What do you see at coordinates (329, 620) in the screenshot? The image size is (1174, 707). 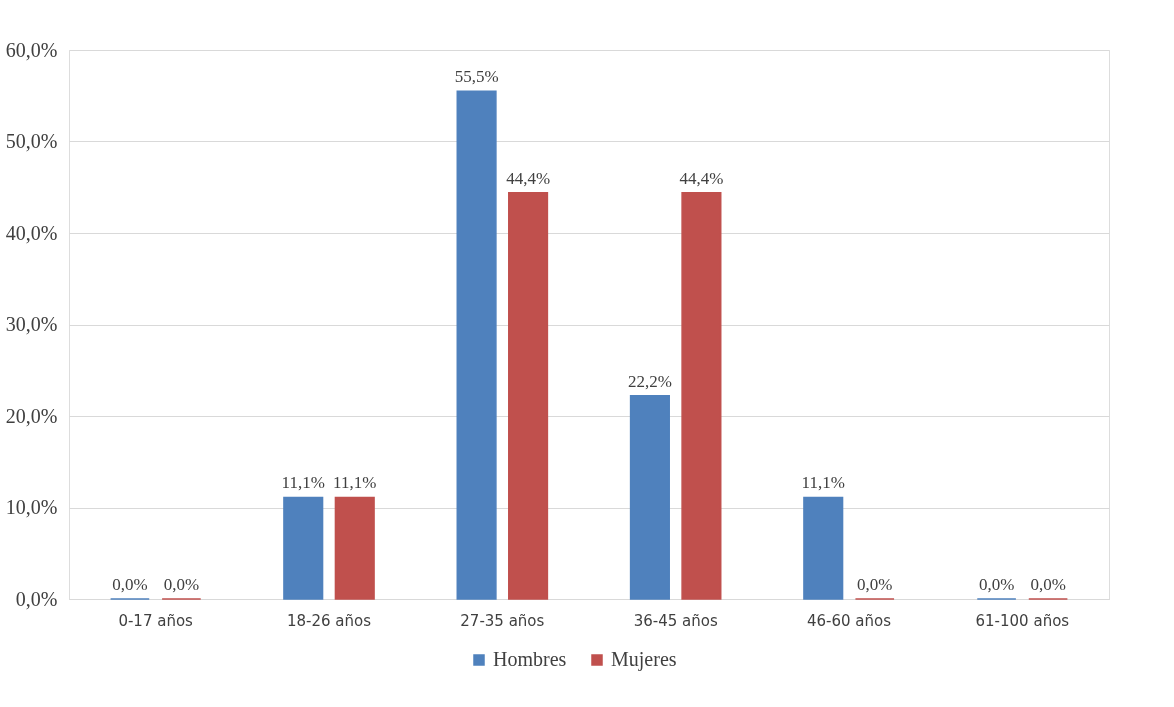 I see `x-tick-label: 18-26 años` at bounding box center [329, 620].